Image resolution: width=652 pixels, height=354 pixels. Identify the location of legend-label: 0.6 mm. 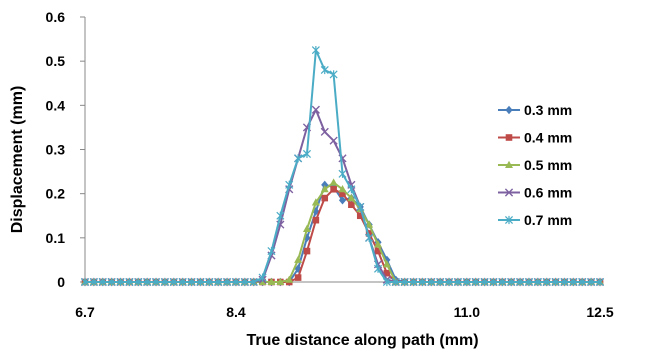
(548, 193).